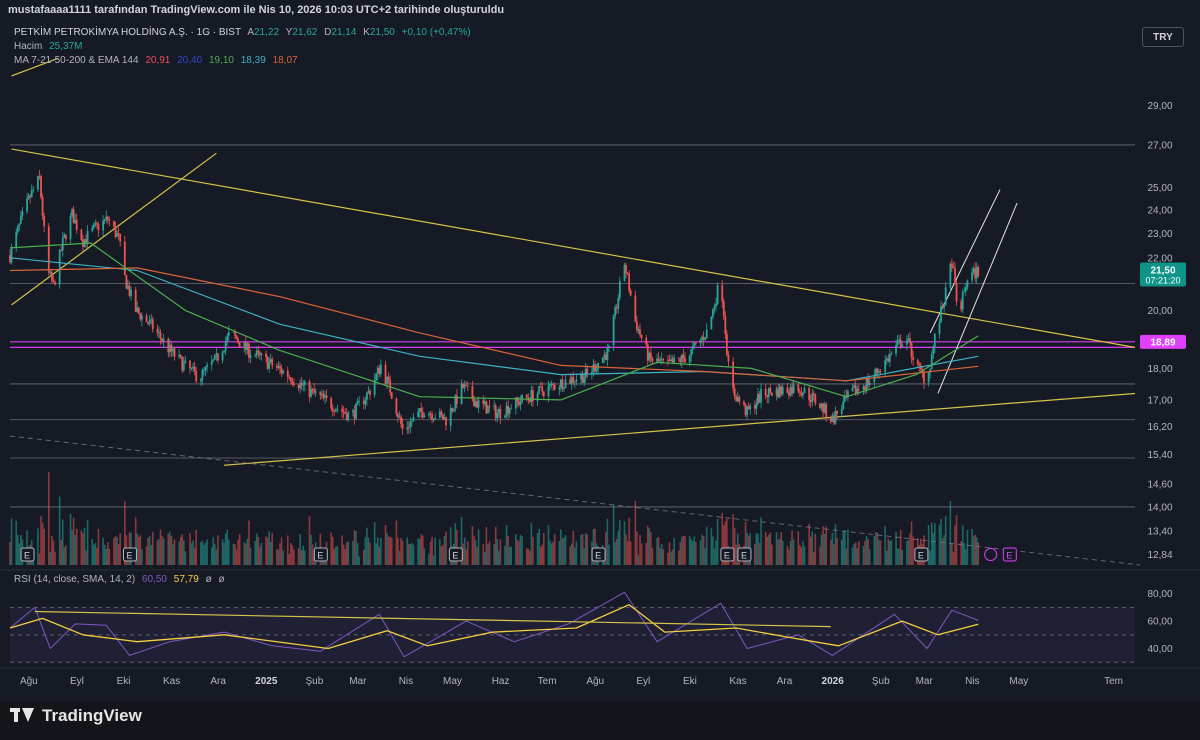  I want to click on tradingview-logo: TradingView, so click(76, 716).